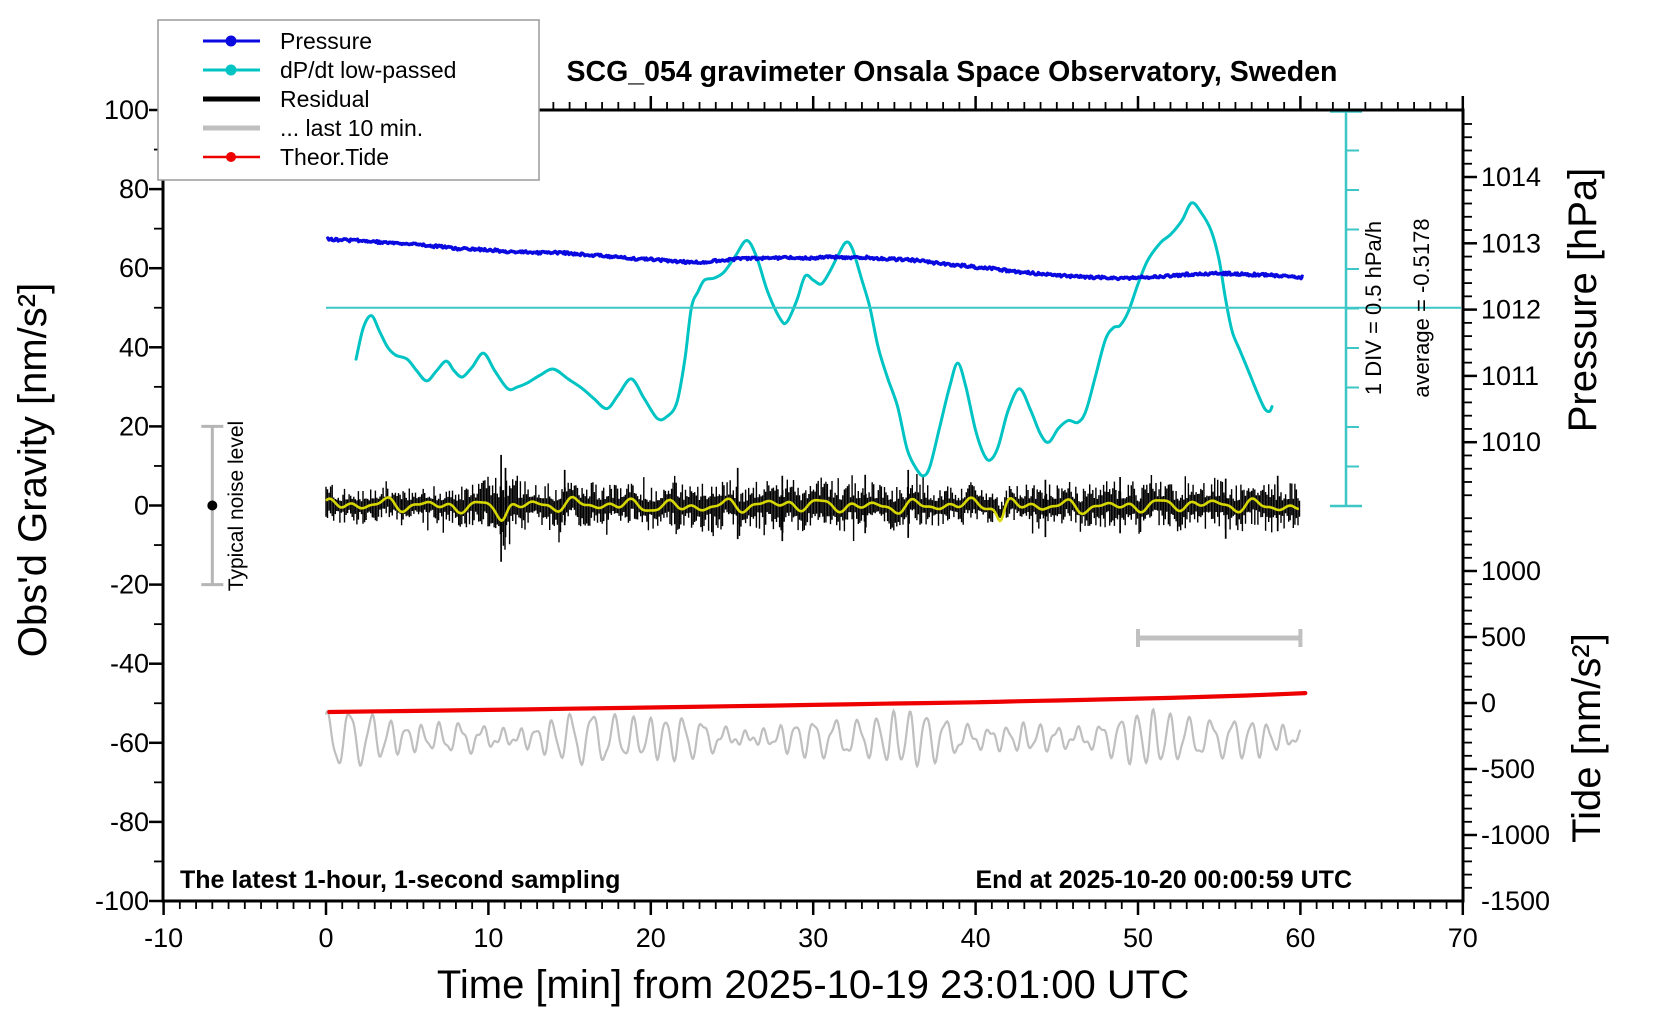 The height and width of the screenshot is (1020, 1660). Describe the element at coordinates (212, 505) in the screenshot. I see `noise-level-dot` at that location.